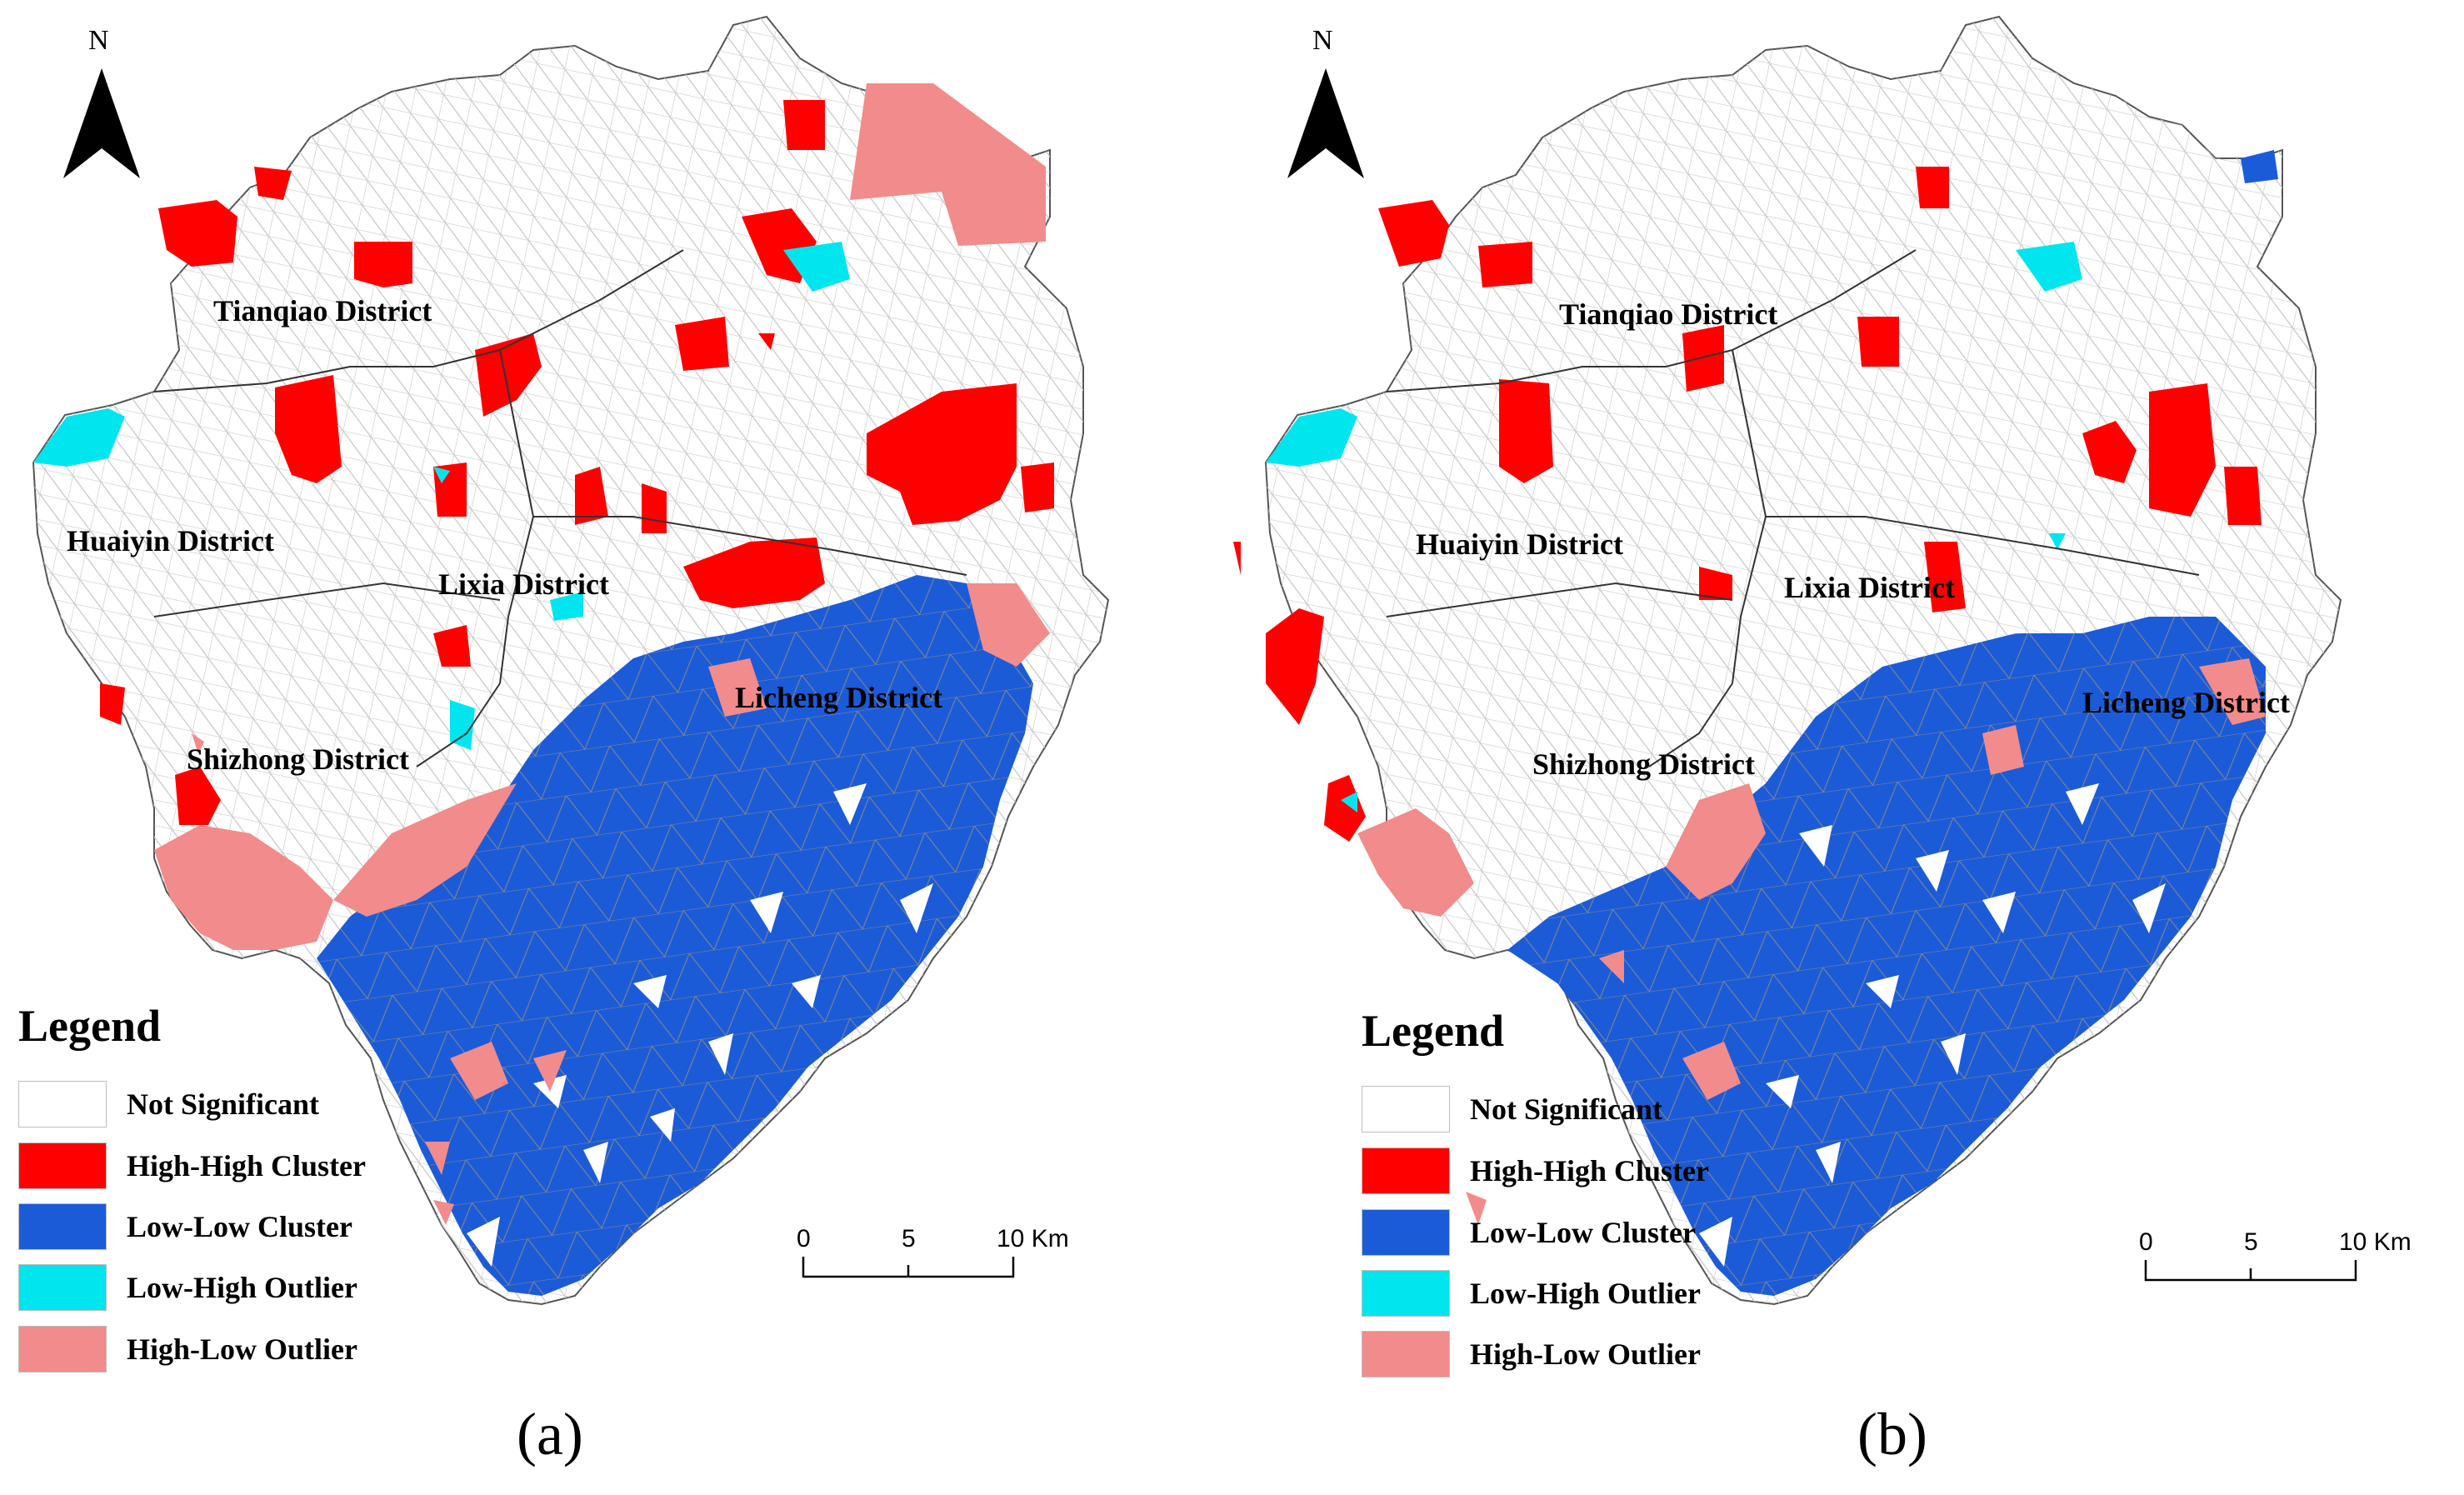  What do you see at coordinates (2259, 166) in the screenshot?
I see `low-low-cluster-north` at bounding box center [2259, 166].